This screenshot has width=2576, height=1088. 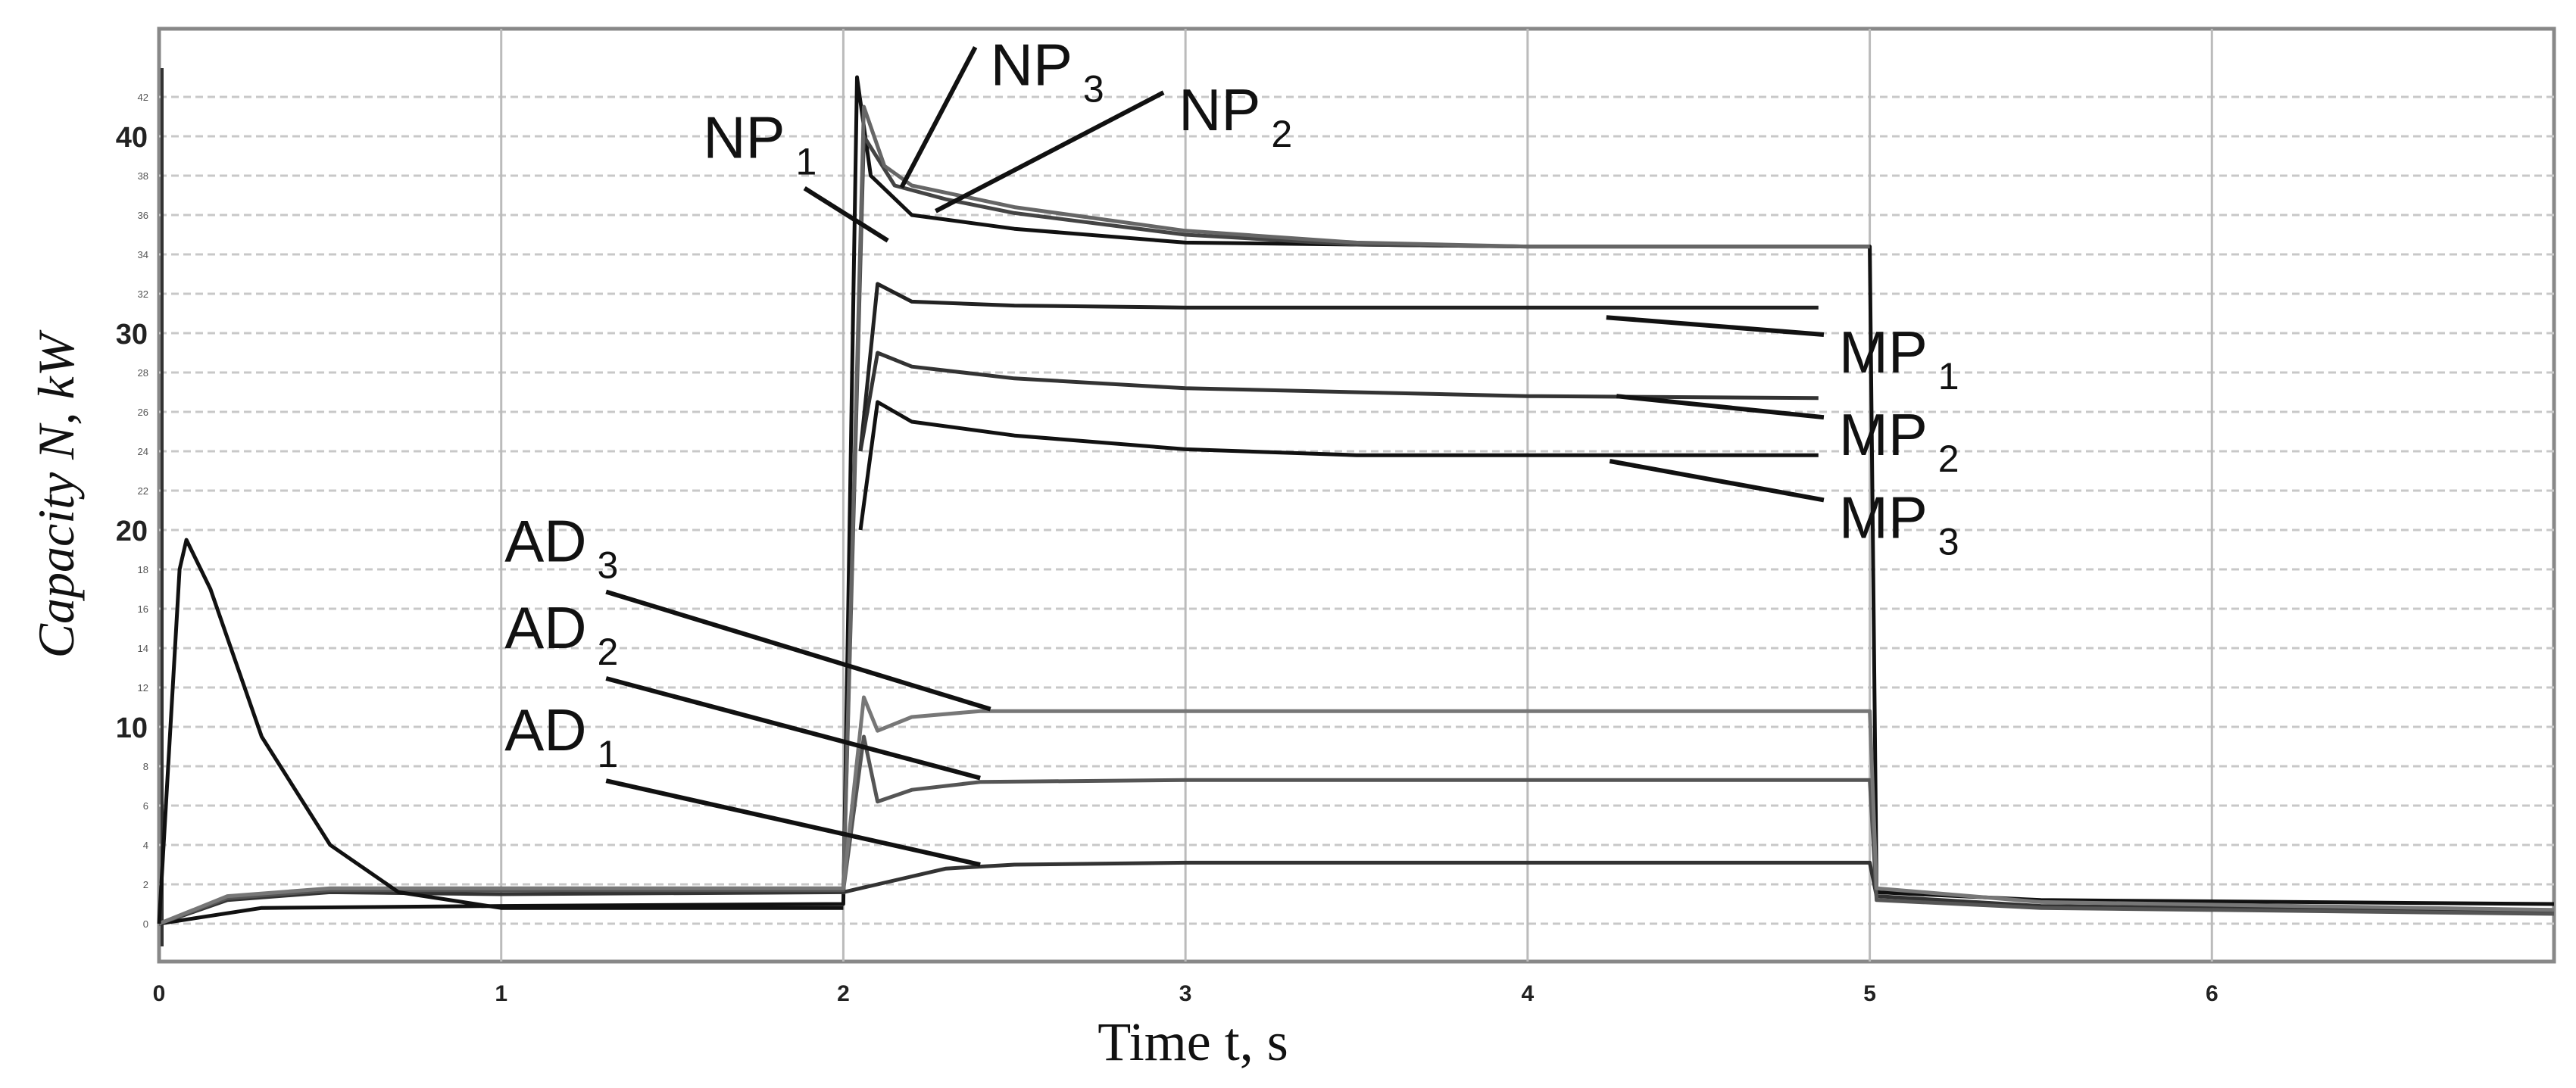 What do you see at coordinates (501, 993) in the screenshot?
I see `x-tick-label: 1` at bounding box center [501, 993].